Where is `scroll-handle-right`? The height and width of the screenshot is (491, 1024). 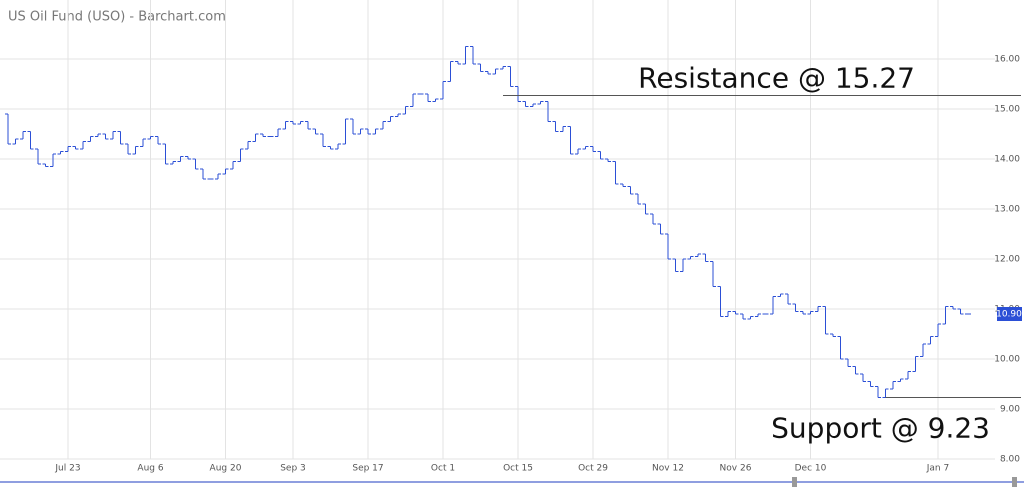
scroll-handle-right is located at coordinates (1014, 482).